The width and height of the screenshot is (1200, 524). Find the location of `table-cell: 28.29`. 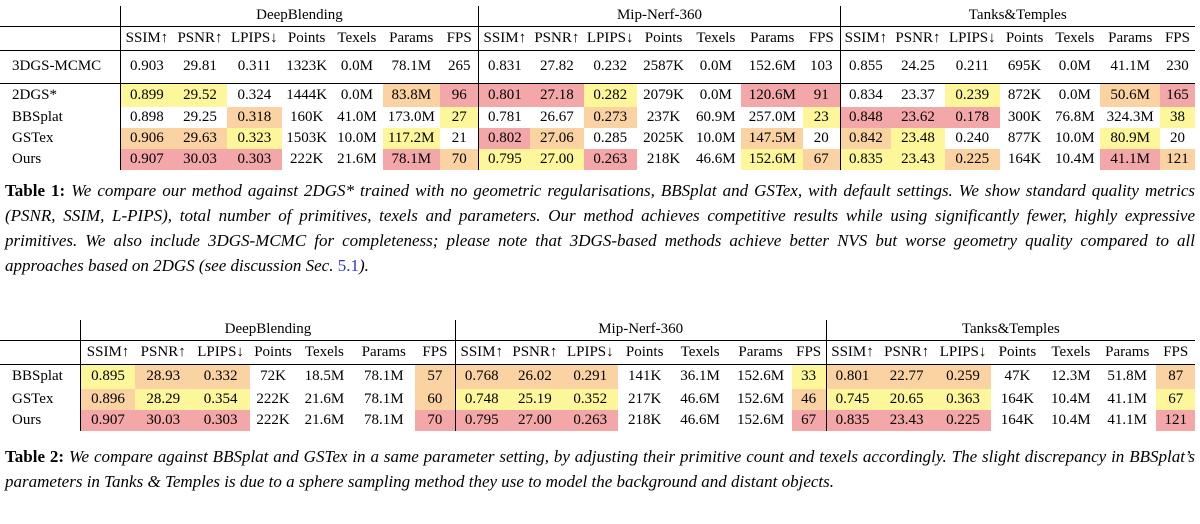

table-cell: 28.29 is located at coordinates (163, 399).